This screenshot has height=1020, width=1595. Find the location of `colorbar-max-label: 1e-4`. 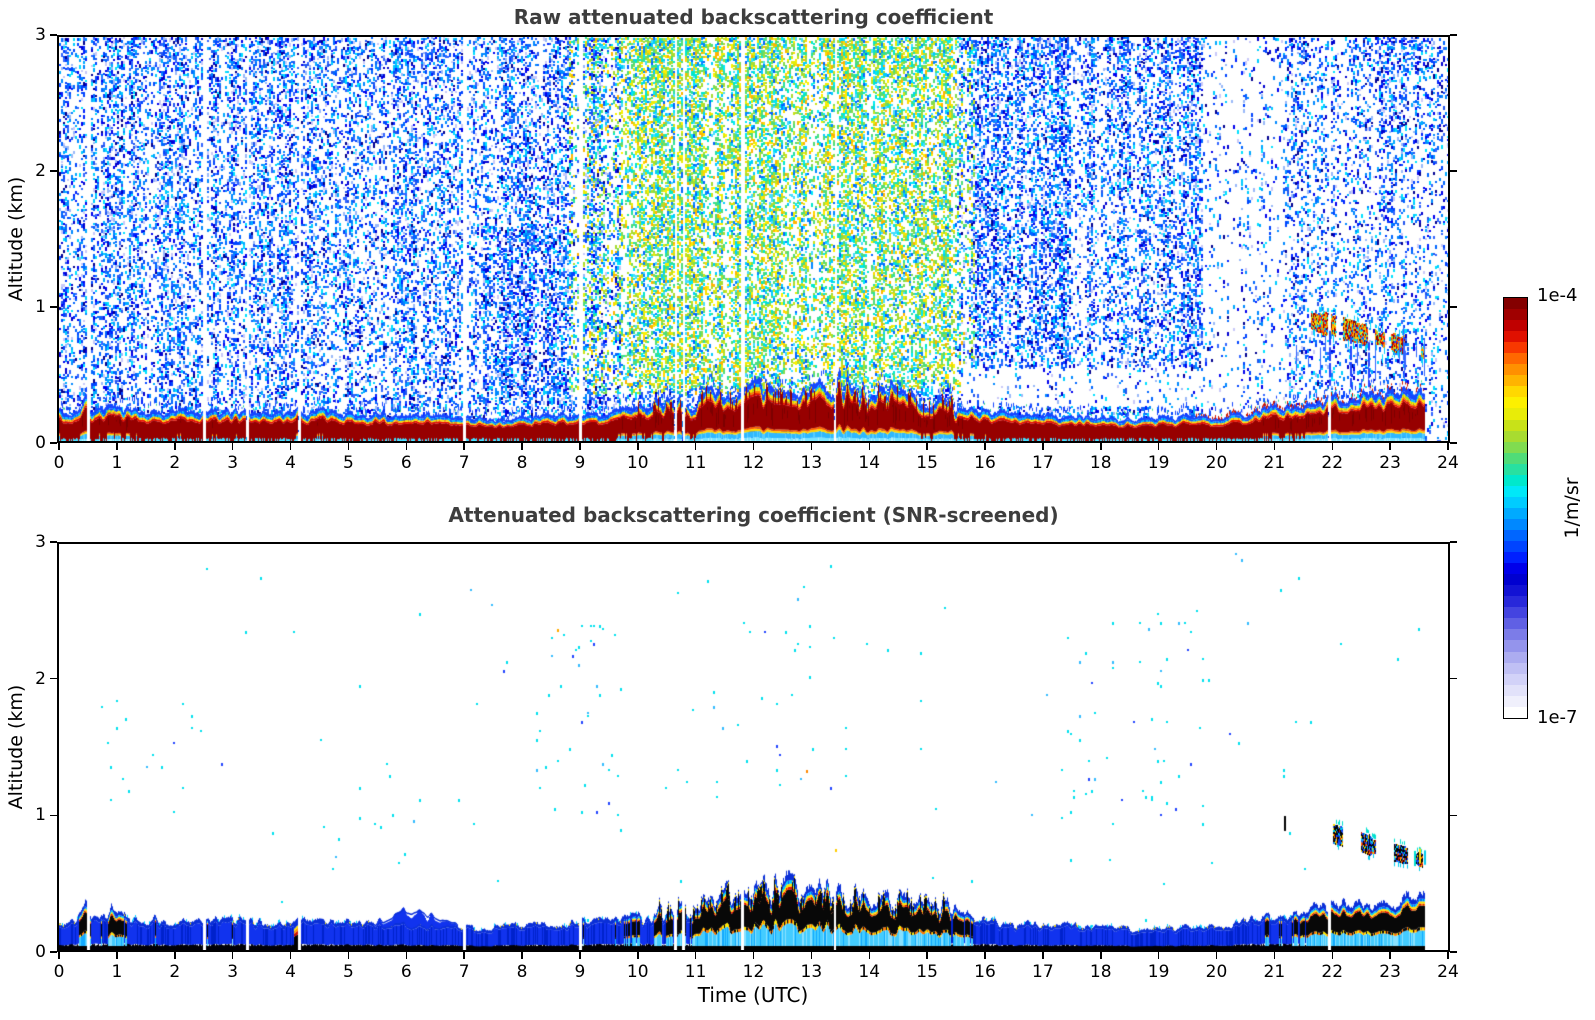

colorbar-max-label: 1e-4 is located at coordinates (1557, 295).